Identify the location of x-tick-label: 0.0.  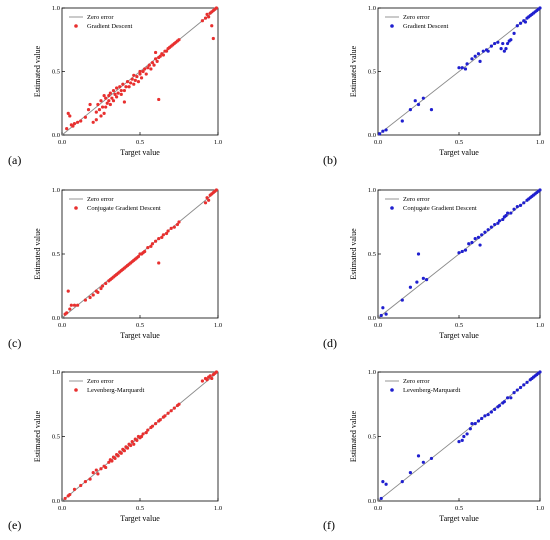
(62, 325).